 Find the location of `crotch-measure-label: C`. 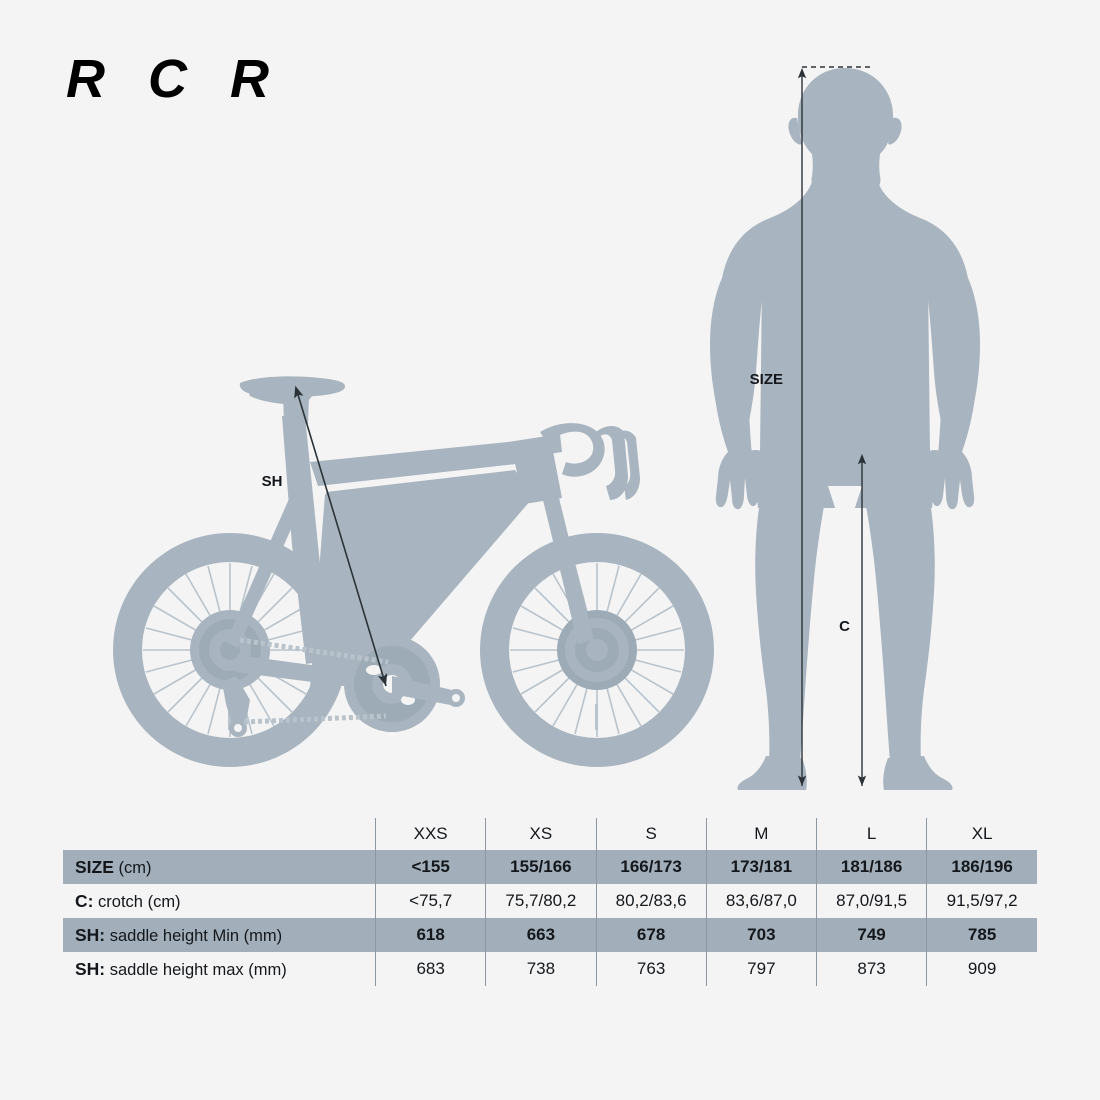

crotch-measure-label: C is located at coordinates (844, 626).